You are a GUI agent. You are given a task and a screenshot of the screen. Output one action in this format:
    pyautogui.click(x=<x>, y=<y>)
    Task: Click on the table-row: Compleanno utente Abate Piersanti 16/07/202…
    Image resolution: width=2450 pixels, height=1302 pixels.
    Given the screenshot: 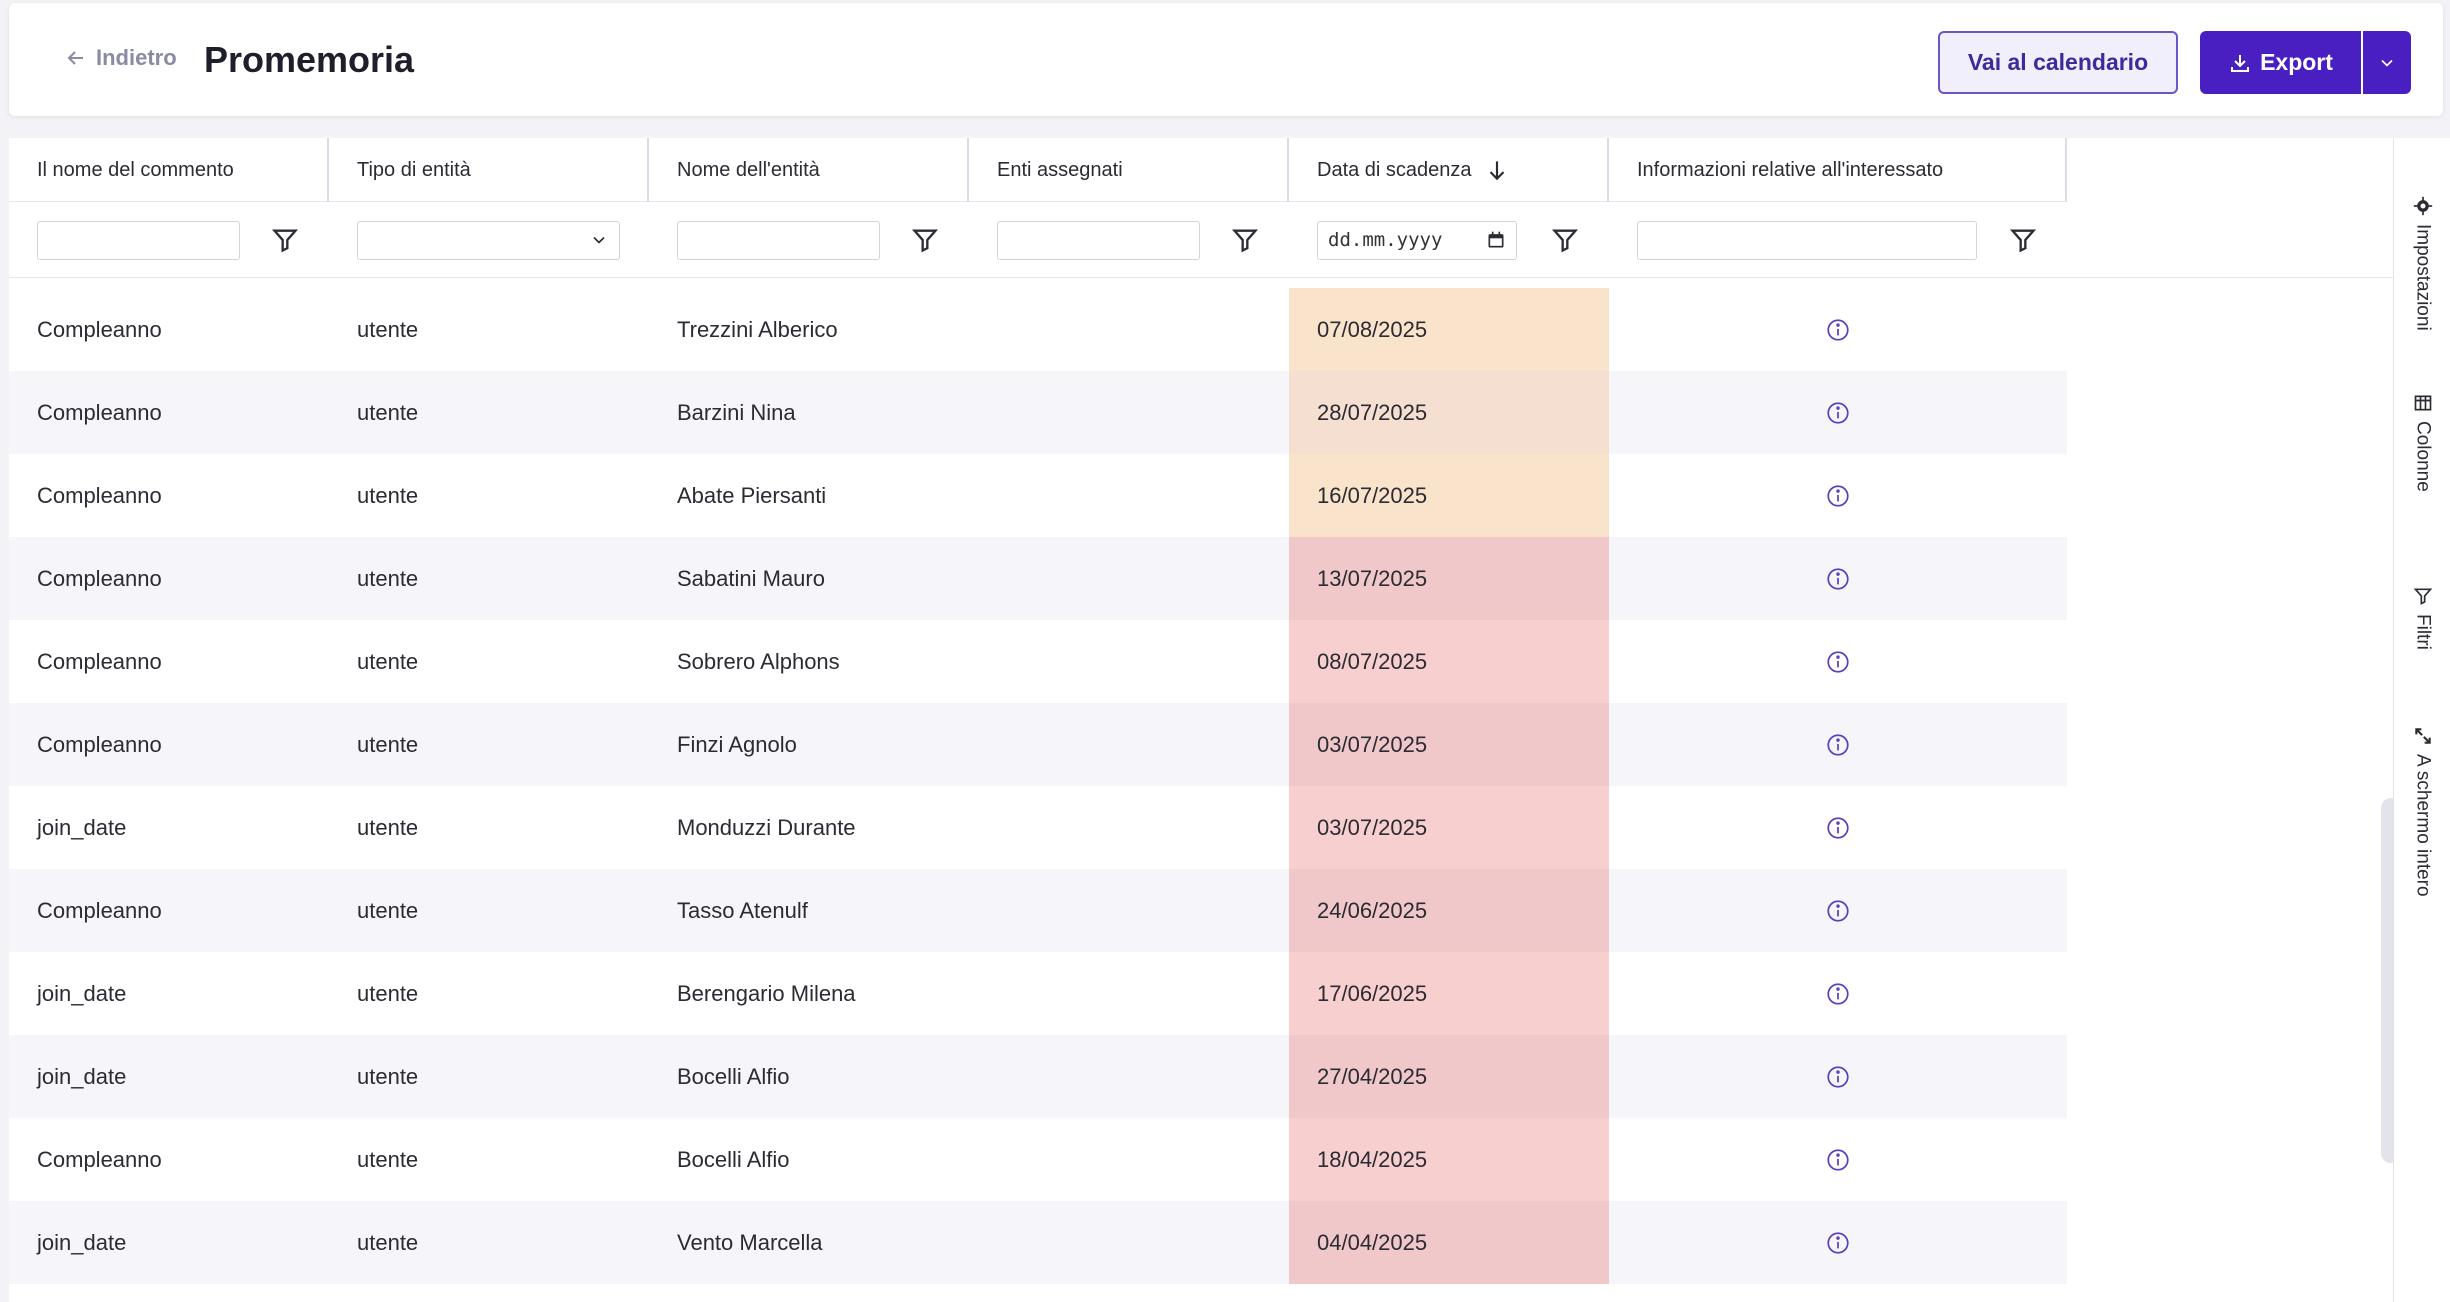 What is the action you would take?
    pyautogui.click(x=1038, y=495)
    